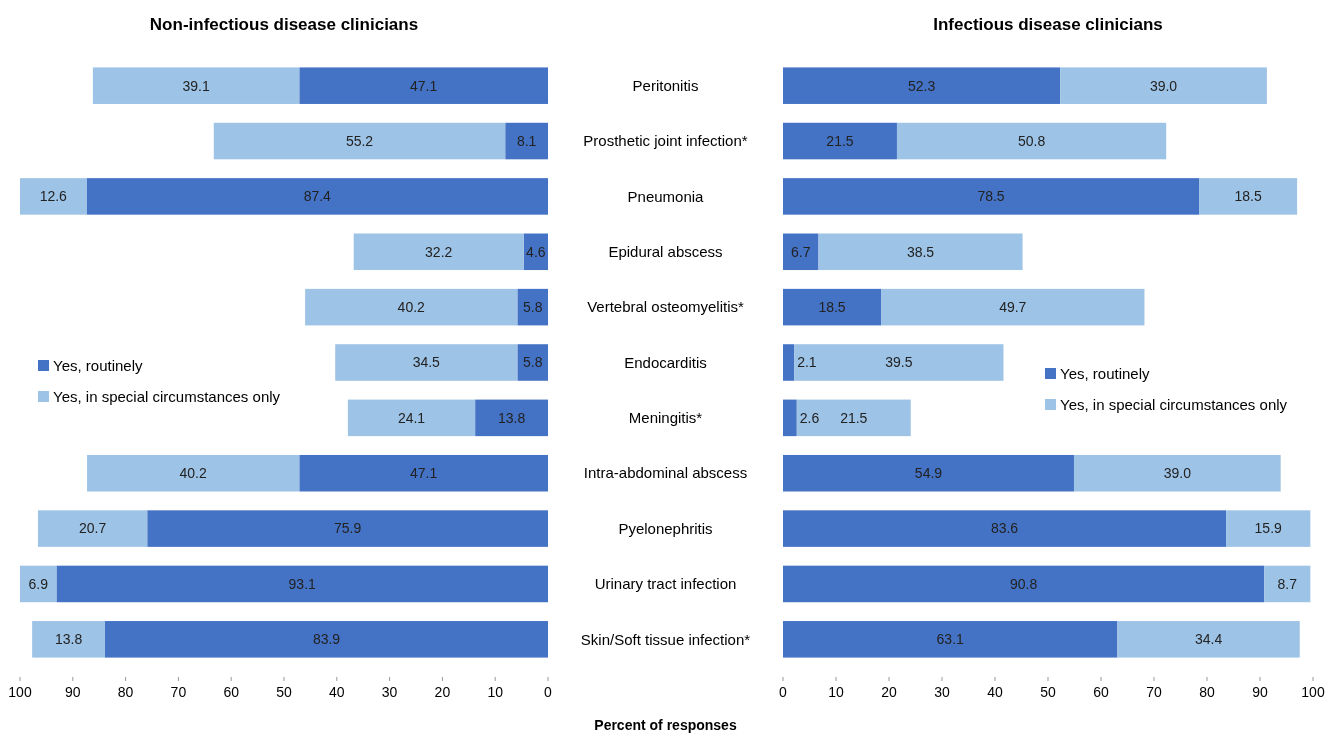 The image size is (1344, 737). I want to click on y-tick-label: Skin/Soft tissue infection*, so click(665, 639).